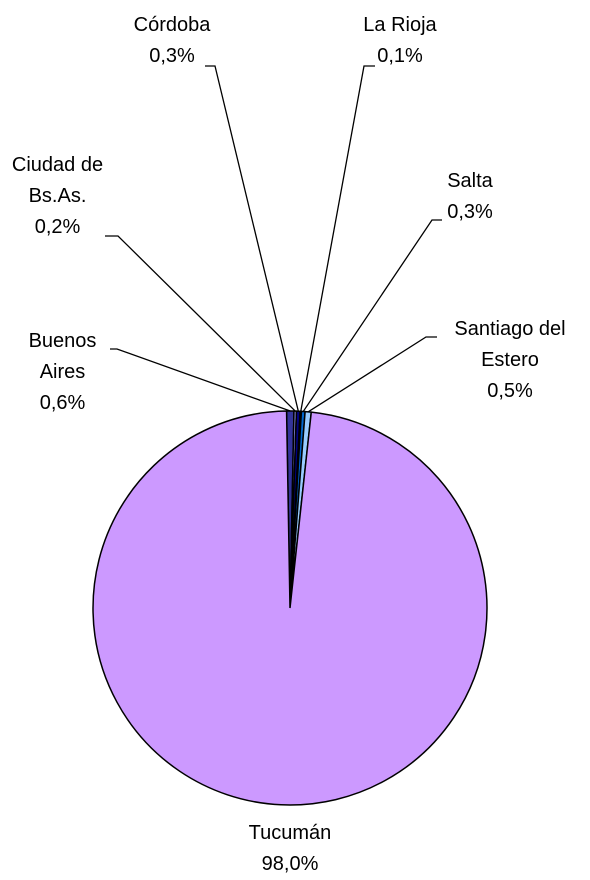 This screenshot has height=880, width=590. I want to click on slice-label: Salta 0,3%, so click(470, 197).